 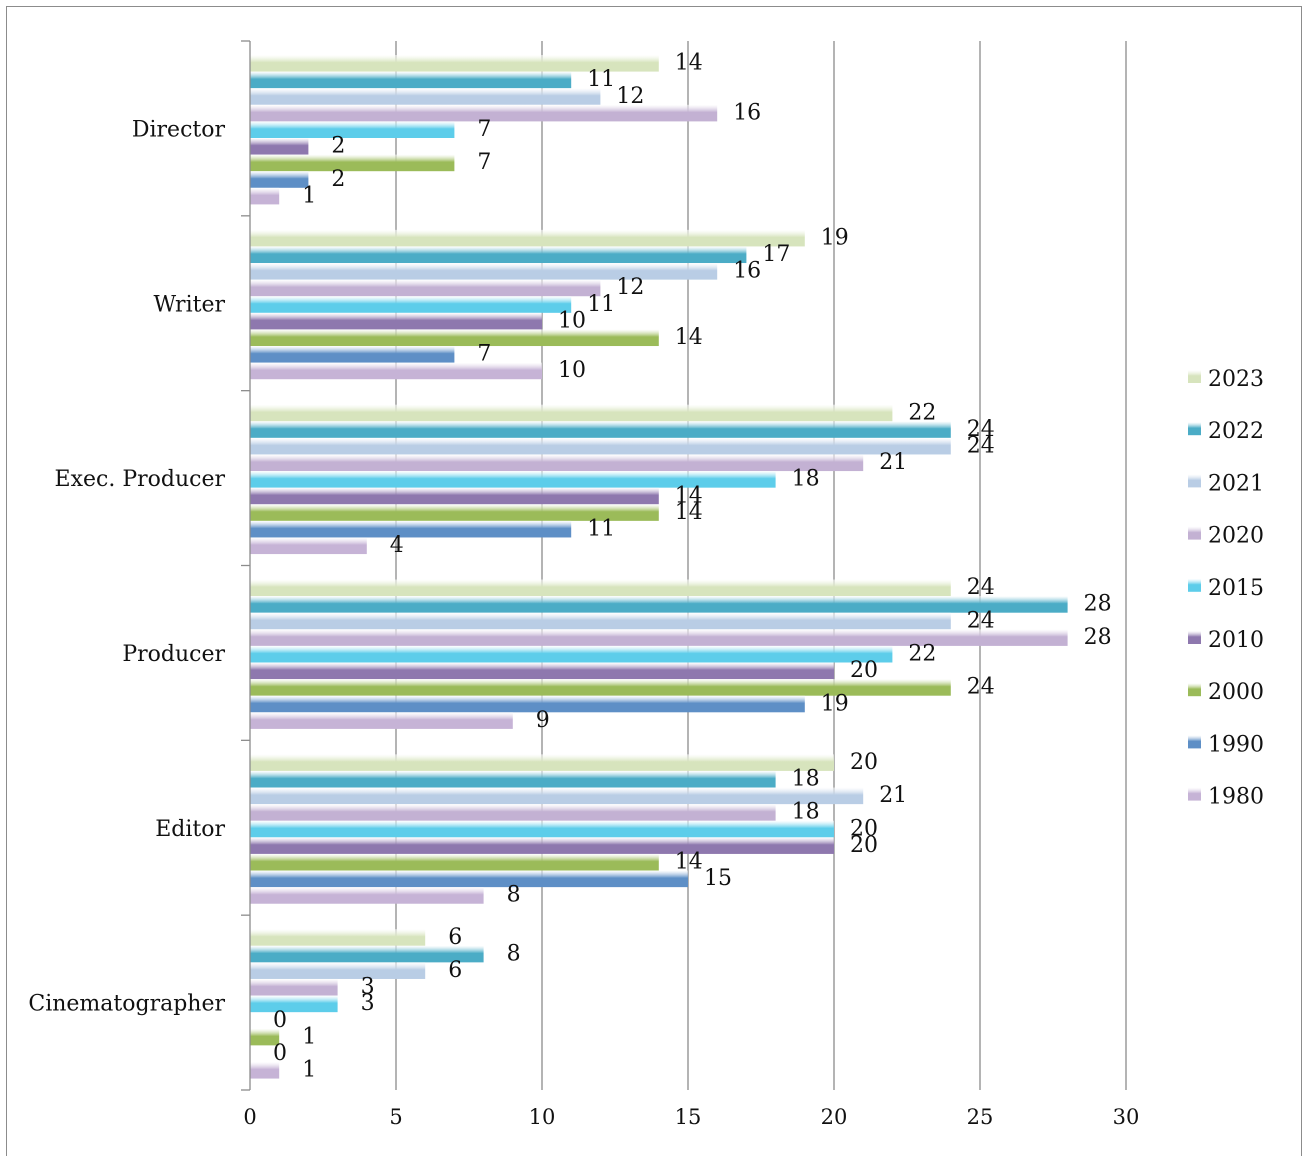 I want to click on legend-label: 1980, so click(x=1236, y=797).